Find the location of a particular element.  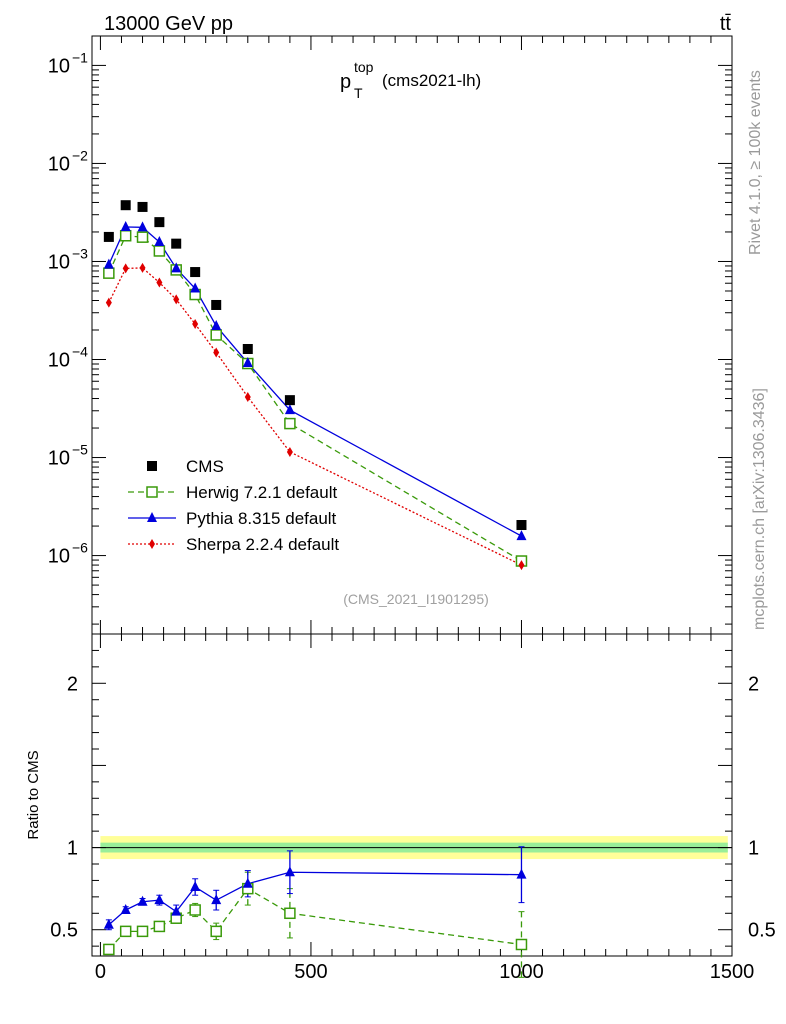

title-rest: (cms2021-lh) is located at coordinates (431, 80).